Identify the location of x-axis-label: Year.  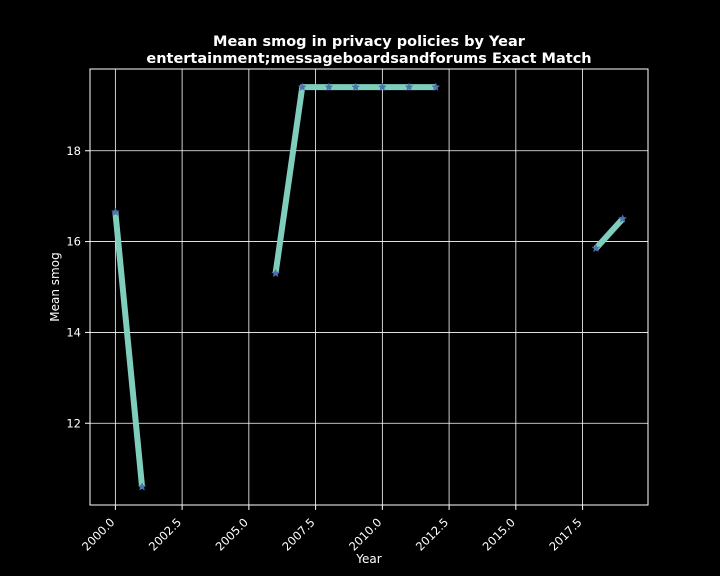
(368, 559).